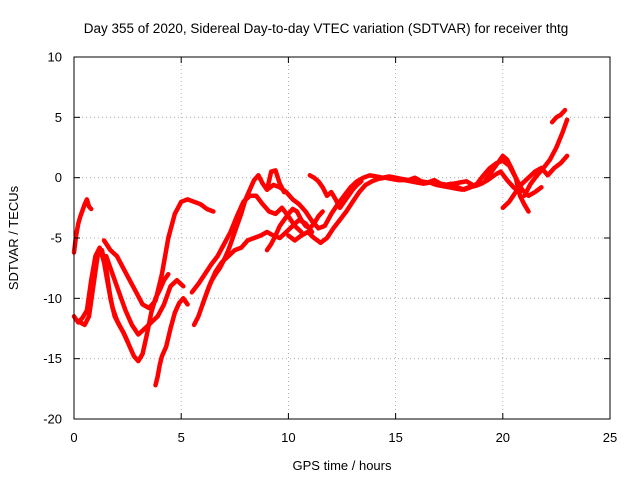 The image size is (640, 480). I want to click on x-tick-label: 15, so click(395, 437).